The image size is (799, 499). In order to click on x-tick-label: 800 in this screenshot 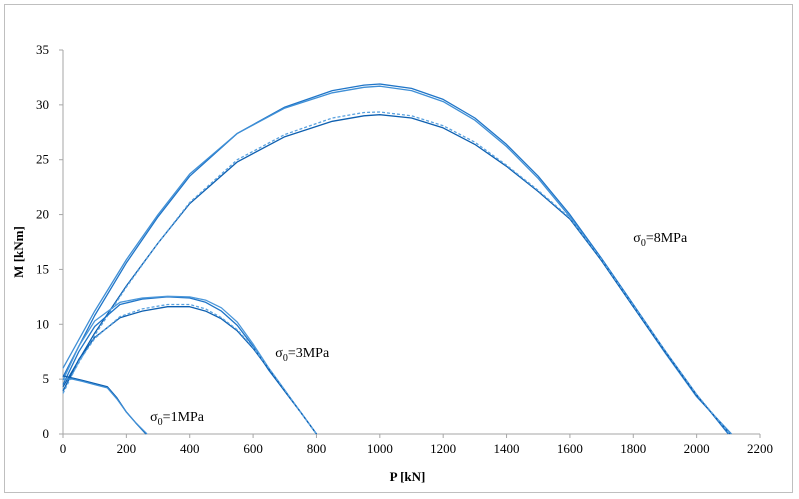, I will do `click(317, 448)`.